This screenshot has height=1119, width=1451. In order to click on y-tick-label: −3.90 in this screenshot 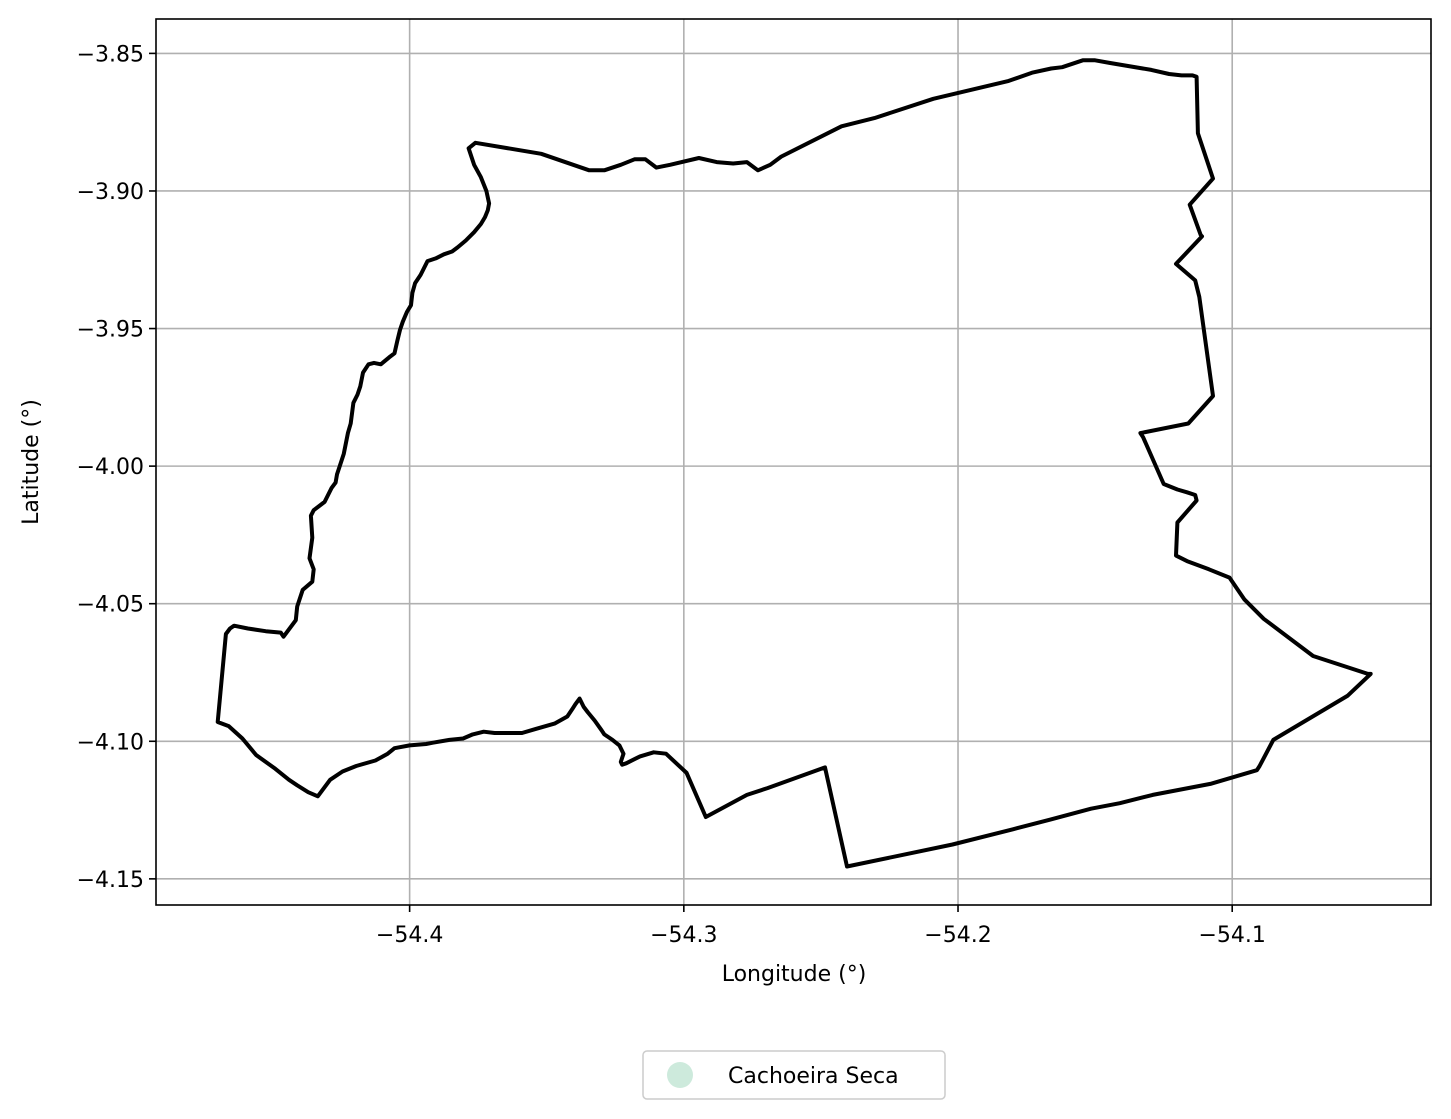, I will do `click(110, 192)`.